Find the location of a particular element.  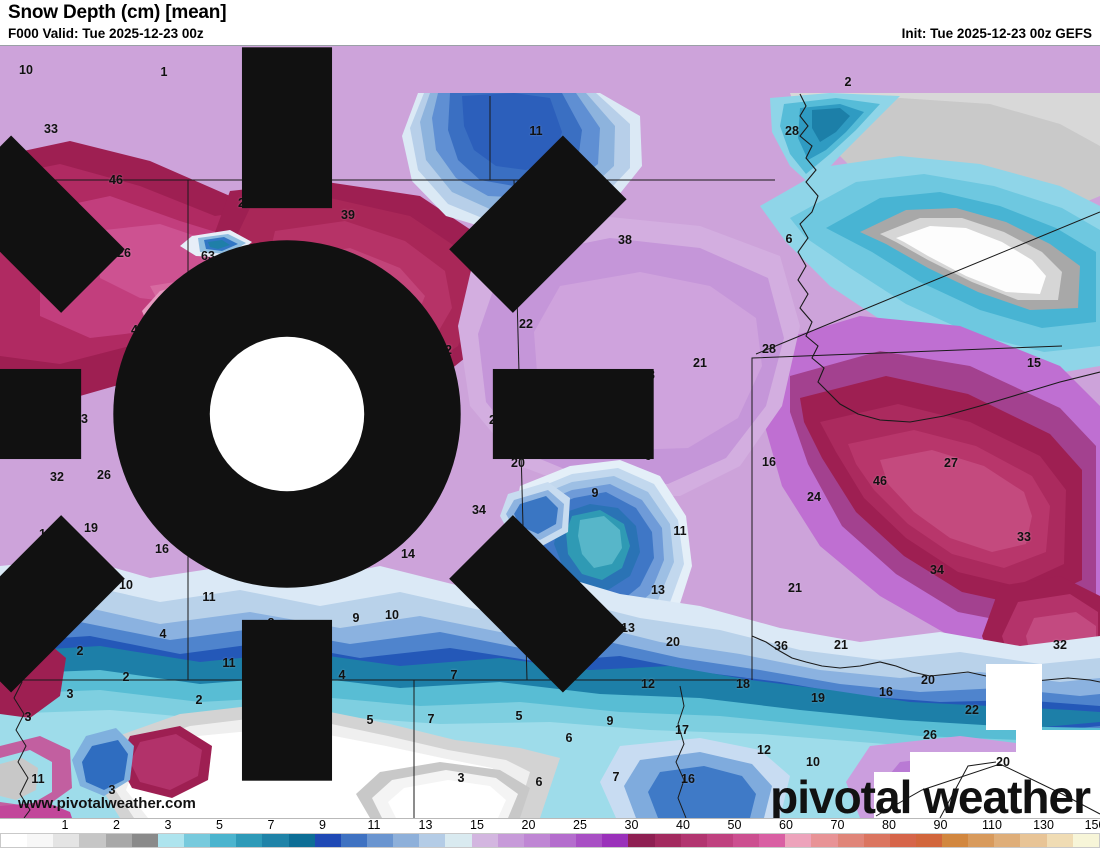

colorbar-tick: 60 is located at coordinates (786, 825).